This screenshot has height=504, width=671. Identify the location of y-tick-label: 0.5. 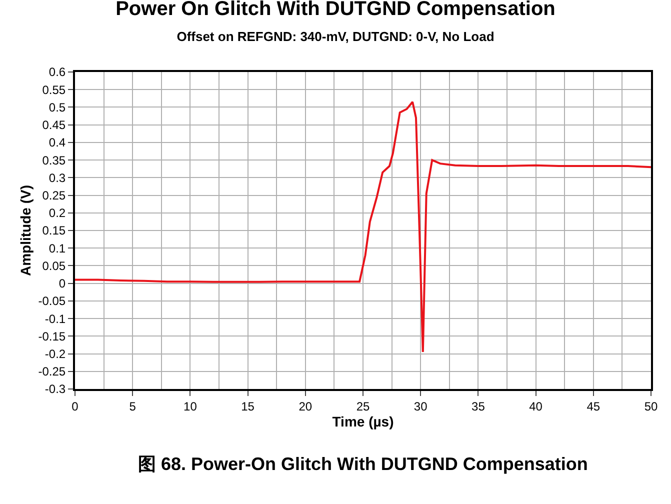
(57, 107).